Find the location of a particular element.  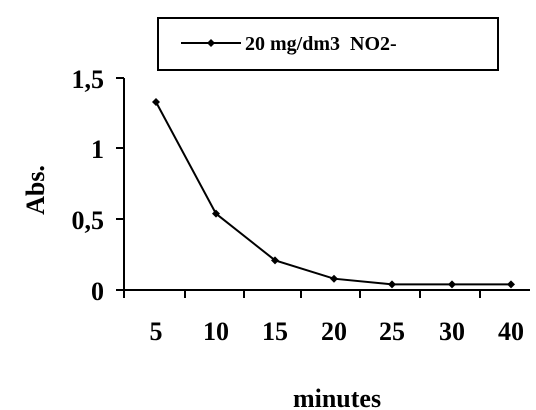

x-tick-label: 5 is located at coordinates (156, 331).